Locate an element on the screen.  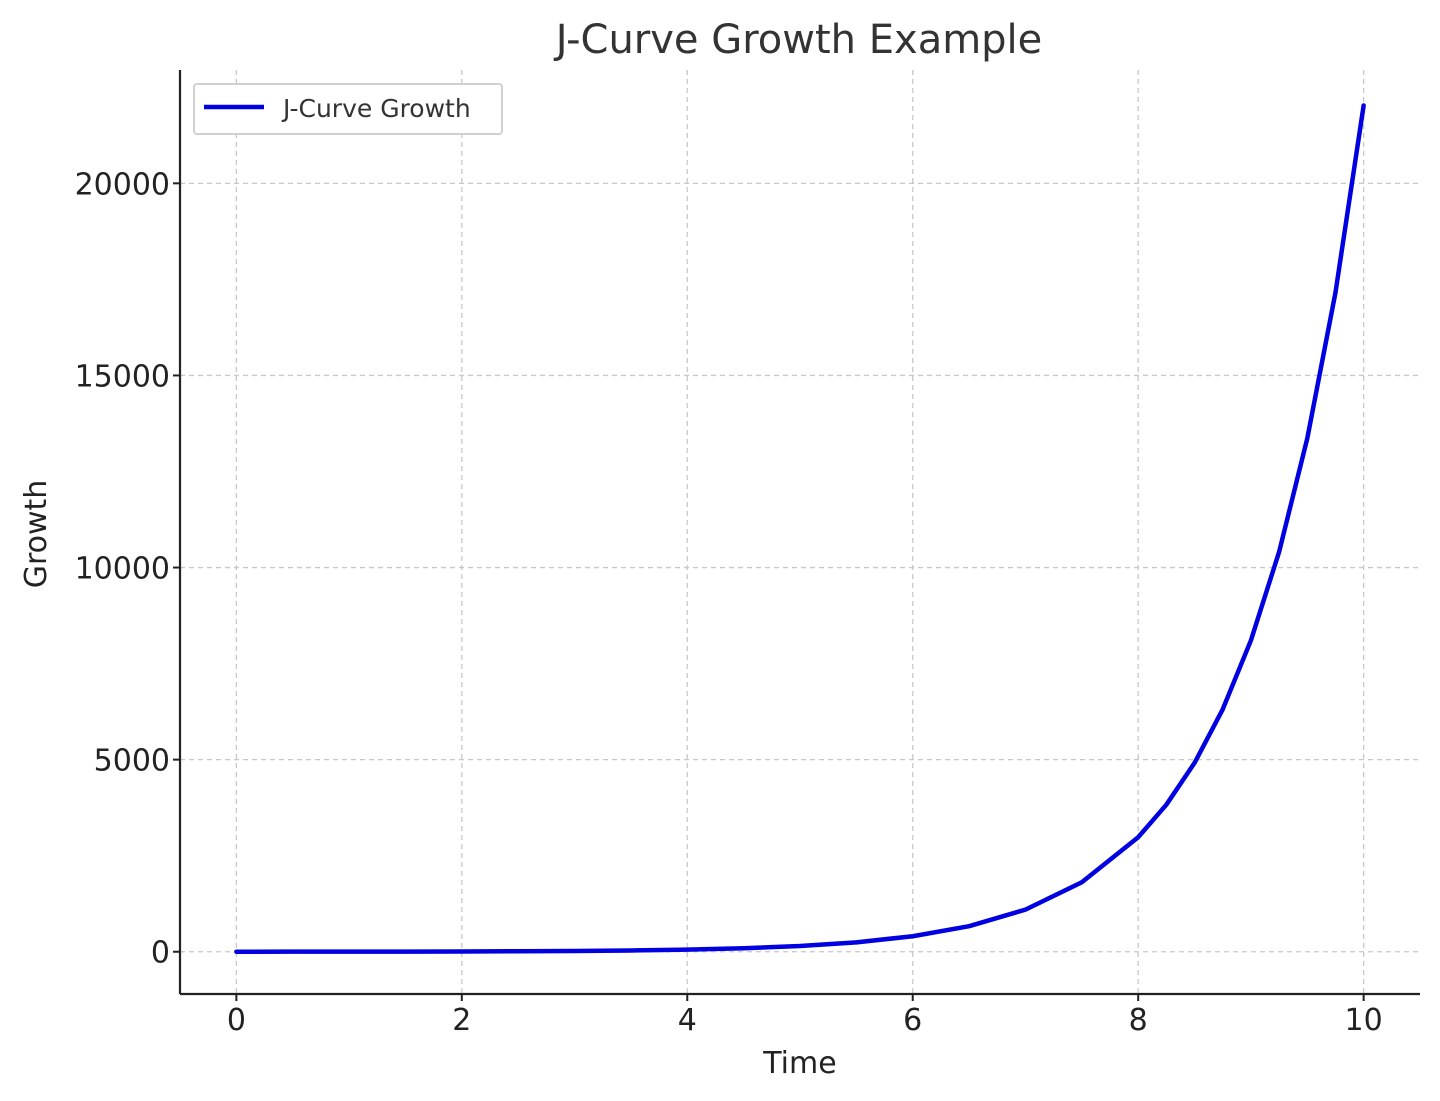
y-ticks: 0 5000 10000 15000 20000 is located at coordinates (127, 569).